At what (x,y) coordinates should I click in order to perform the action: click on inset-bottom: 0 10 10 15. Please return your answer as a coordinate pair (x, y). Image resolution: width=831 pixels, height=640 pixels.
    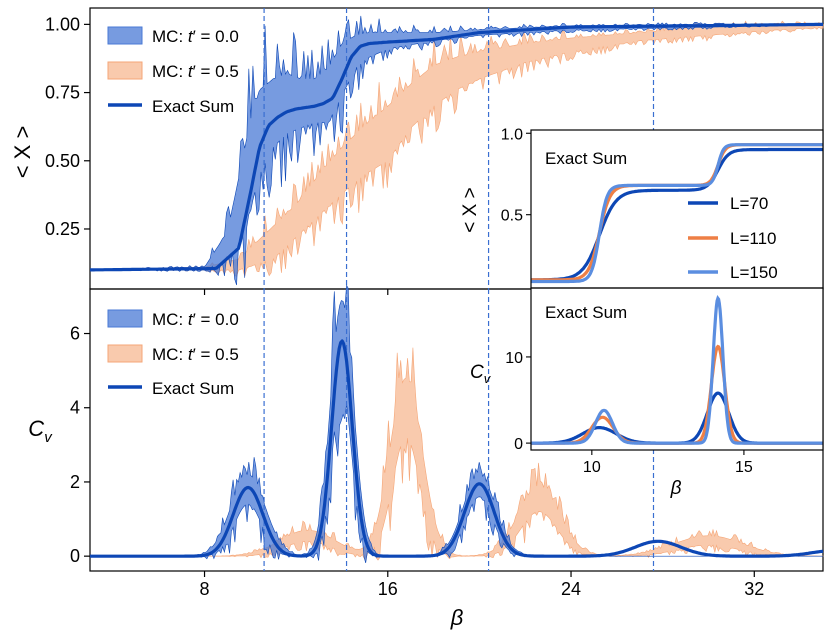
    Looking at the image, I should click on (664, 382).